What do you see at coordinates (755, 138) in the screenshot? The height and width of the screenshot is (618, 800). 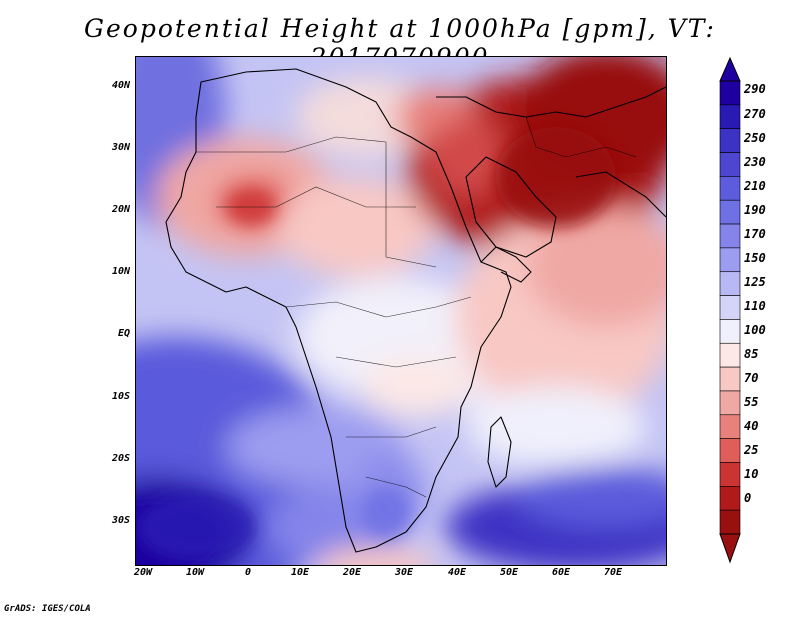 I see `colorbar-label: 250` at bounding box center [755, 138].